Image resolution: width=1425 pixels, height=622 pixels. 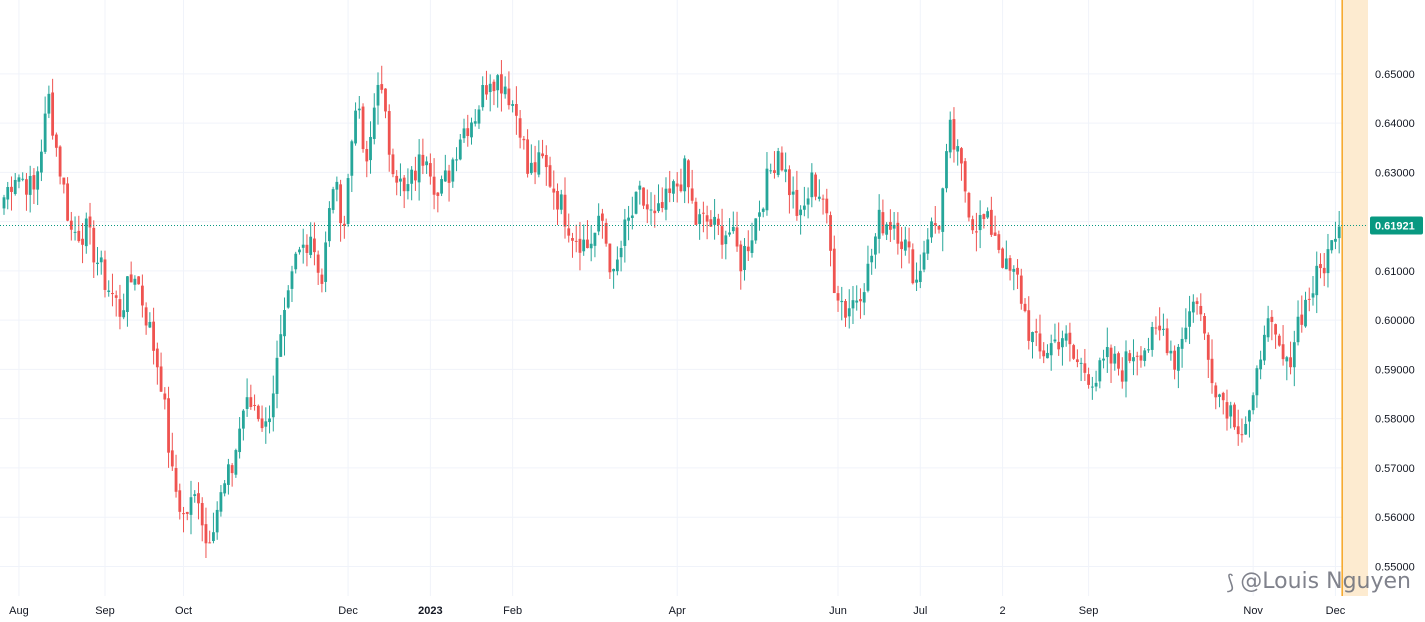 What do you see at coordinates (1395, 420) in the screenshot?
I see `price-tick-label: 0.58000` at bounding box center [1395, 420].